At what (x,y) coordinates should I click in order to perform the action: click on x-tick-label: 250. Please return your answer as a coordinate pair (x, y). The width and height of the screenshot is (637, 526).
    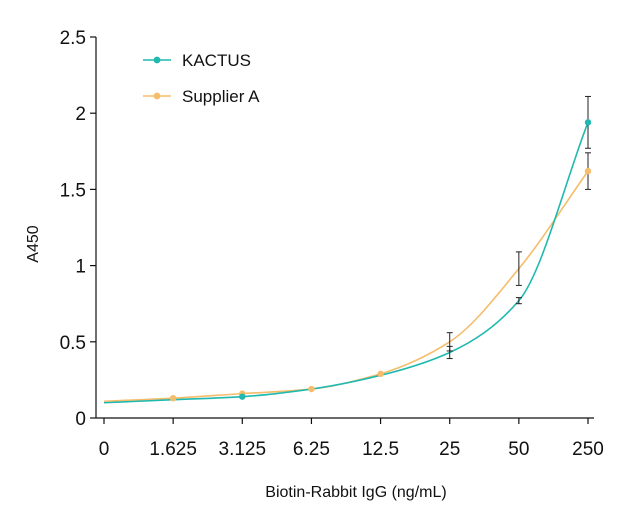
    Looking at the image, I should click on (588, 449).